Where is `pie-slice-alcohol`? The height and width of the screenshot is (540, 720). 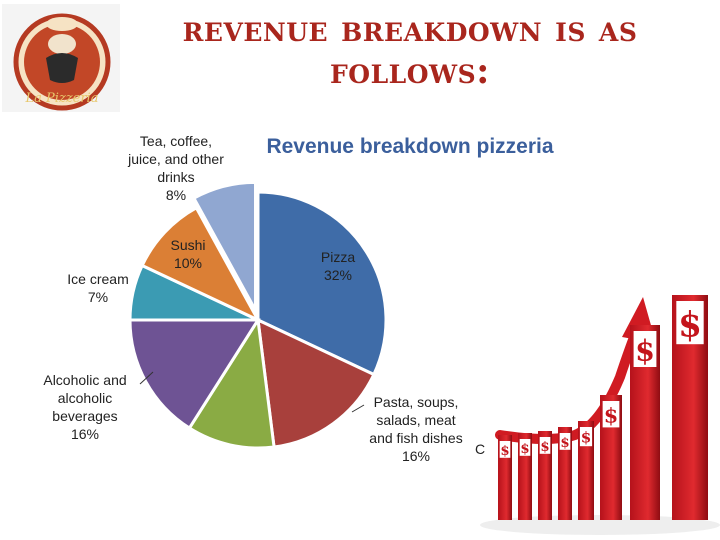 pie-slice-alcohol is located at coordinates (194, 374).